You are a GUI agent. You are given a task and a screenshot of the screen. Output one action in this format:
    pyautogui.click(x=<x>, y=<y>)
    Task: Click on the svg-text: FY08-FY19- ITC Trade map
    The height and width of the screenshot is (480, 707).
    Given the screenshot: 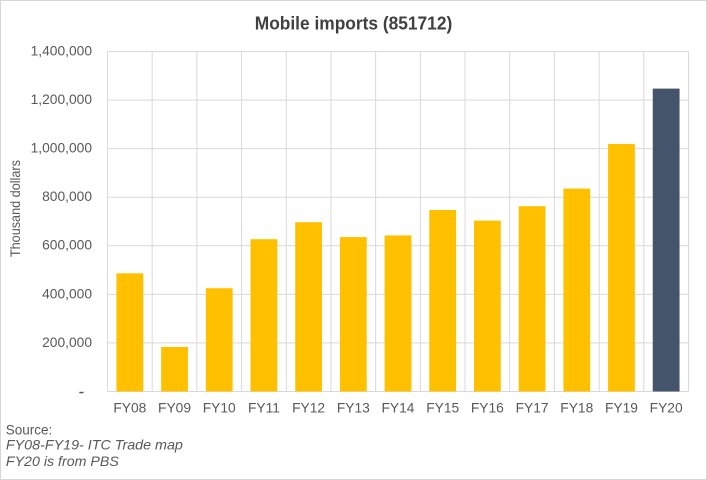 What is the action you would take?
    pyautogui.click(x=94, y=444)
    